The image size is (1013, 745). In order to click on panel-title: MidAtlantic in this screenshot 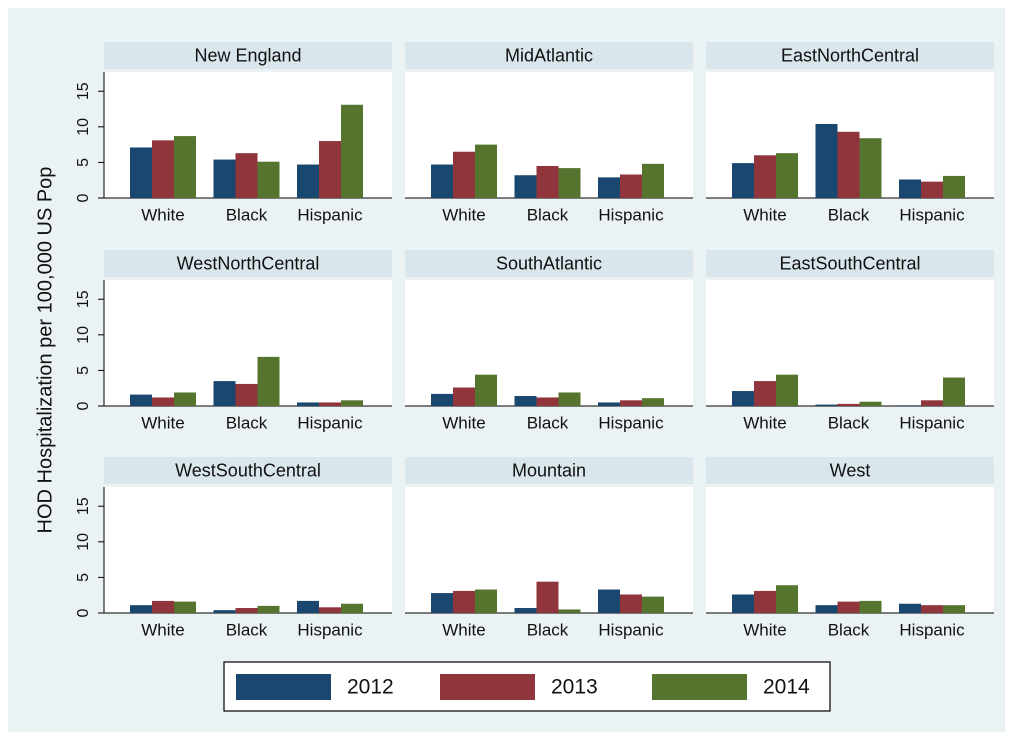, I will do `click(549, 55)`.